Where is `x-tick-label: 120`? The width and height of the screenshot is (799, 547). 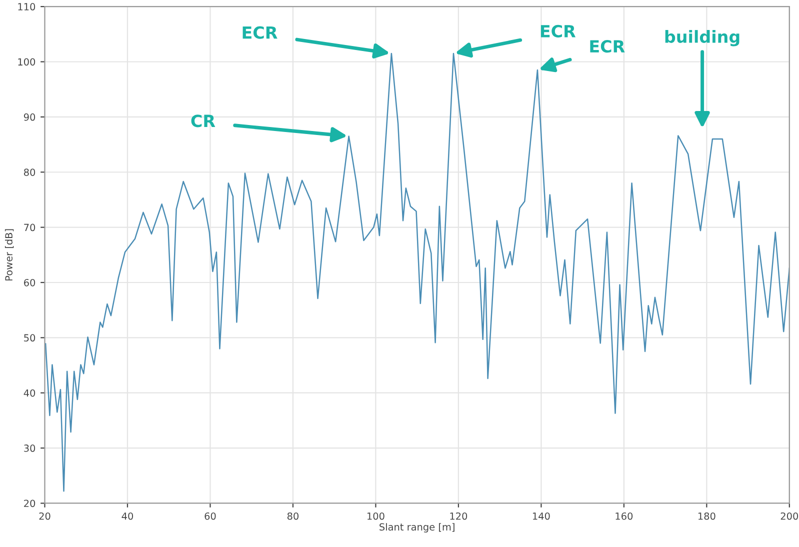 x-tick-label: 120 is located at coordinates (459, 516).